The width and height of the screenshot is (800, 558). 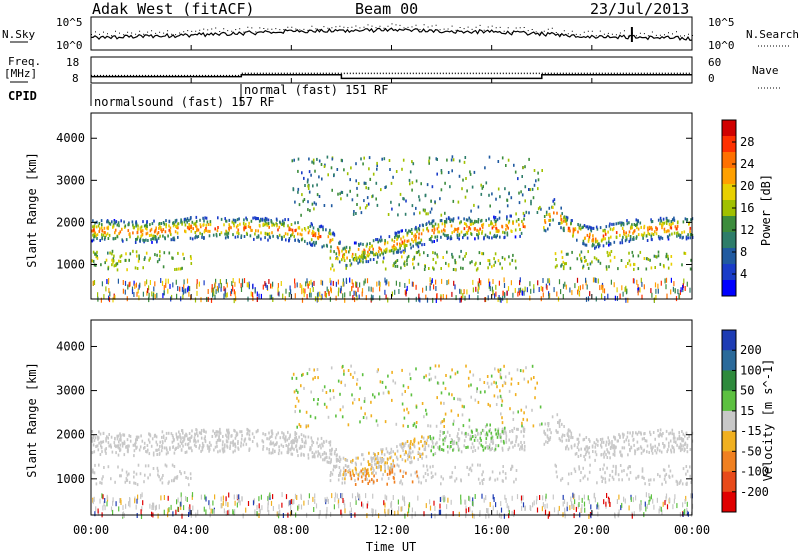 What do you see at coordinates (391, 76) in the screenshot?
I see `freq-traces` at bounding box center [391, 76].